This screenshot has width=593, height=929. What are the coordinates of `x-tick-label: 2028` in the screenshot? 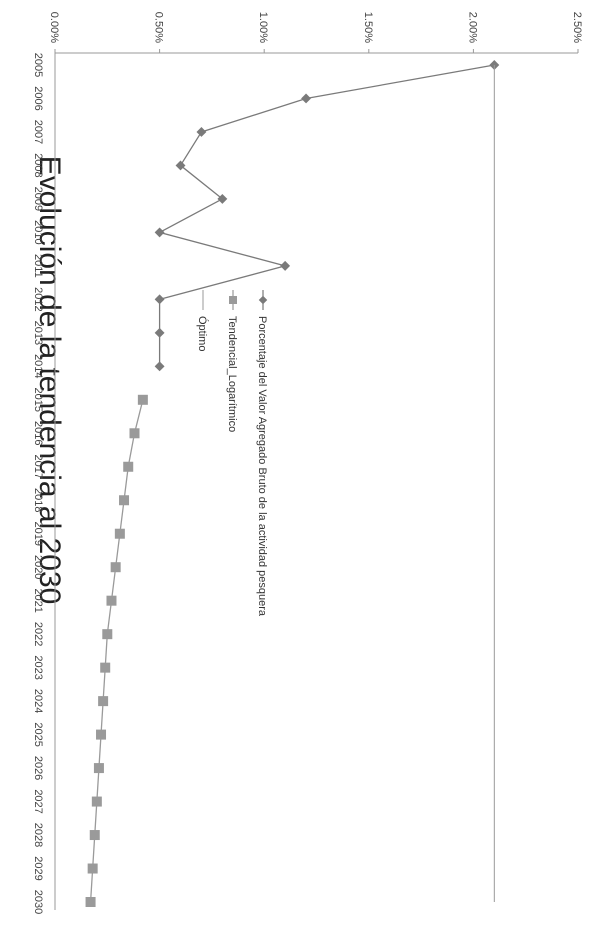 It's located at (38, 835).